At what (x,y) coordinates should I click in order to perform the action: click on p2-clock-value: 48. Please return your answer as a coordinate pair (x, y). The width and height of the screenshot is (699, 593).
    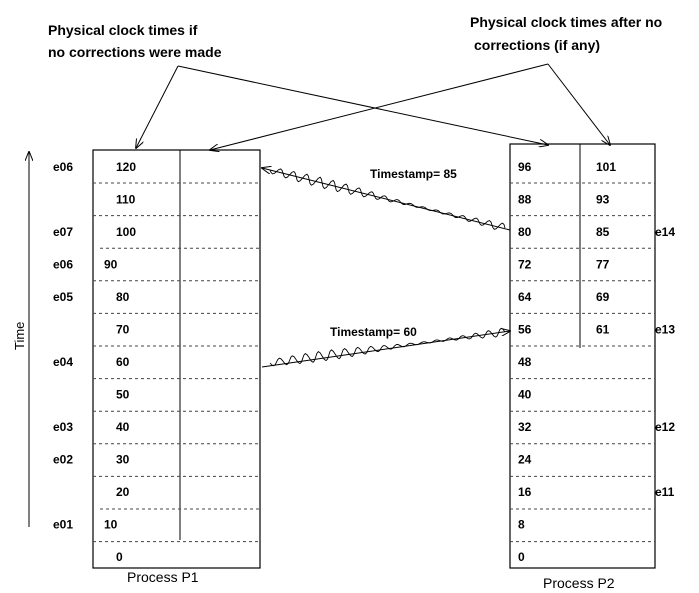
    Looking at the image, I should click on (525, 362).